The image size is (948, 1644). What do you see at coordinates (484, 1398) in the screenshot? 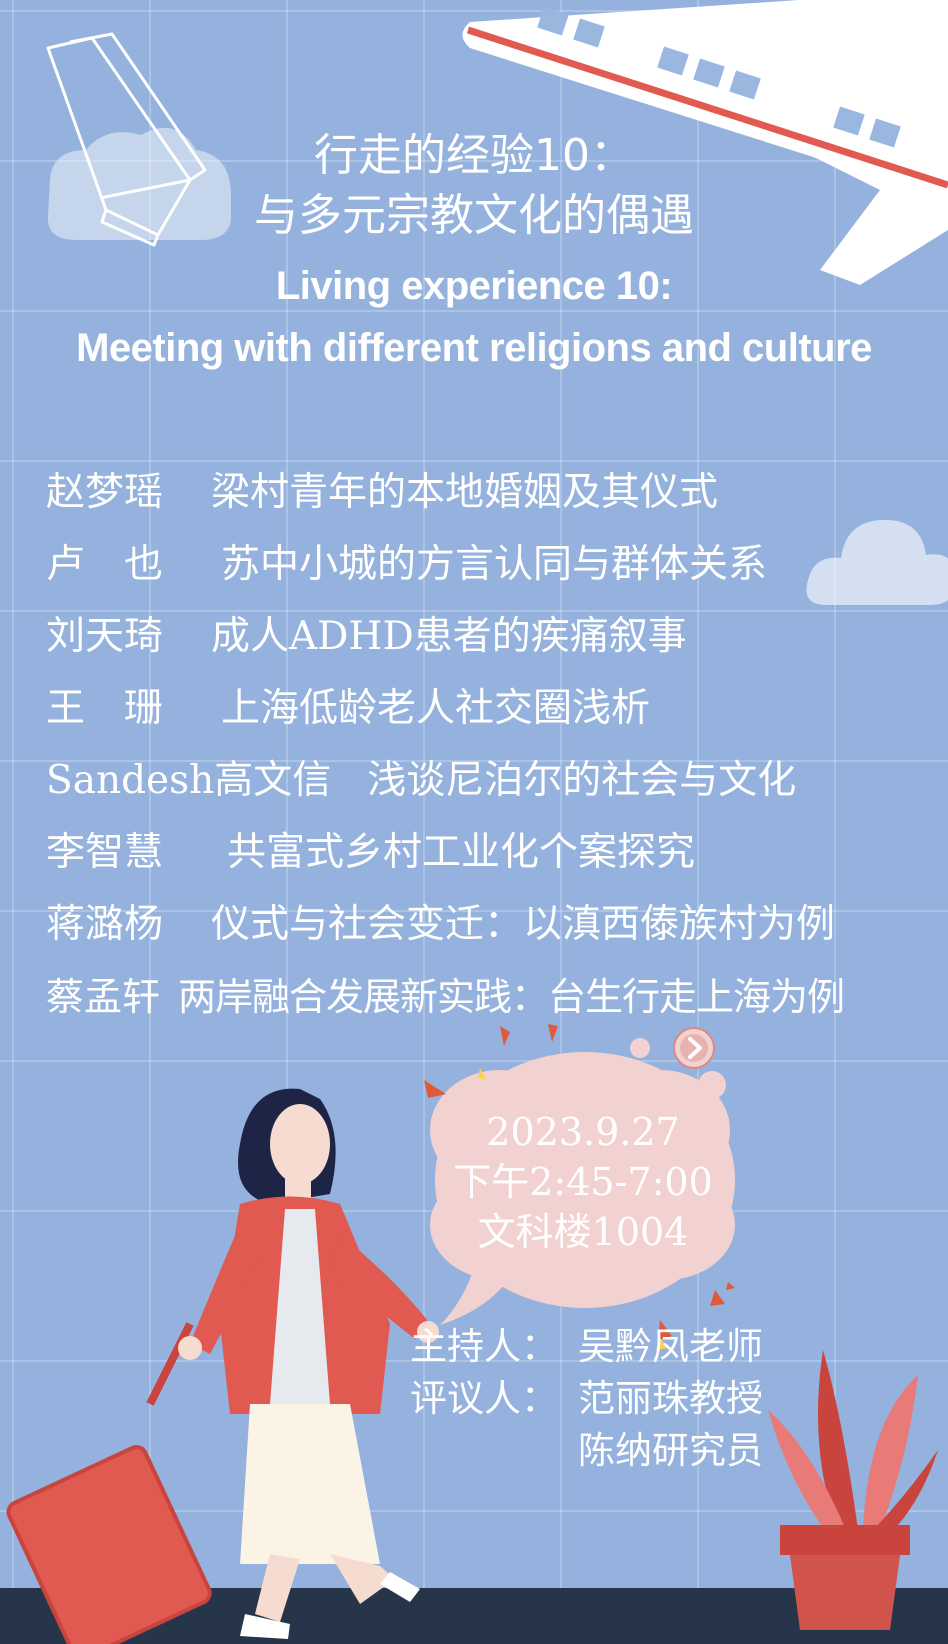
I see `discussant-label: 评议人：` at bounding box center [484, 1398].